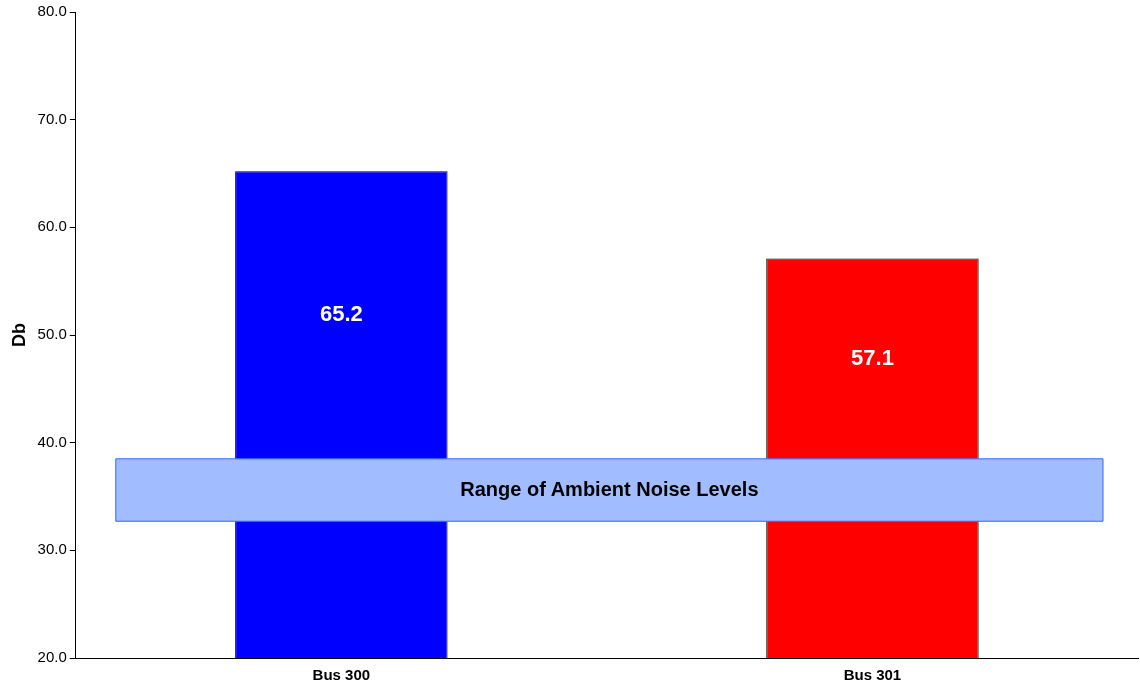  What do you see at coordinates (52, 118) in the screenshot?
I see `y-tick-label: 70.0` at bounding box center [52, 118].